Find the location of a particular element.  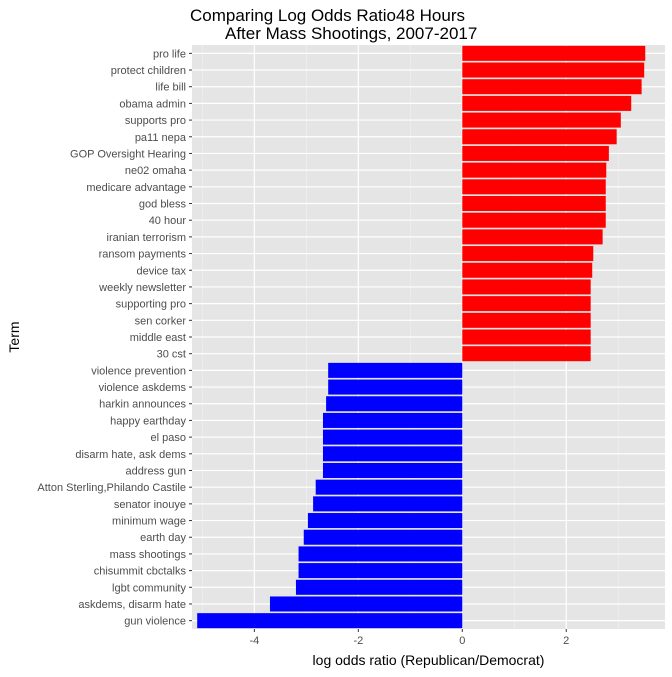

y-tick-label: GOP Oversight Hearing is located at coordinates (128, 154).